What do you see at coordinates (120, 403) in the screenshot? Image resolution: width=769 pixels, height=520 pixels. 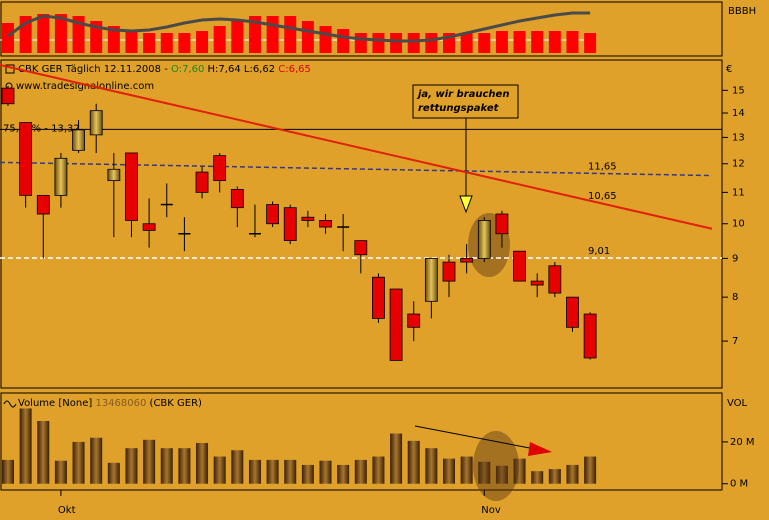 I see `volume-value: 13468060` at bounding box center [120, 403].